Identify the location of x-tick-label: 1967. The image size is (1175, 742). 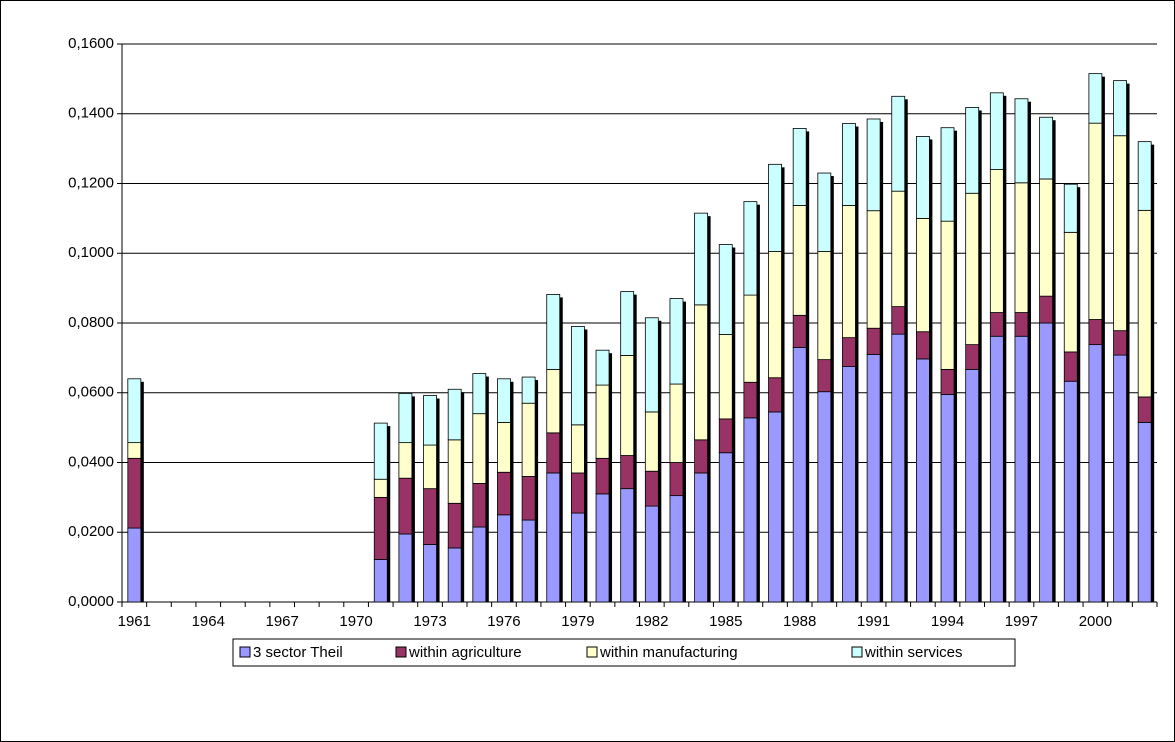
(281, 621).